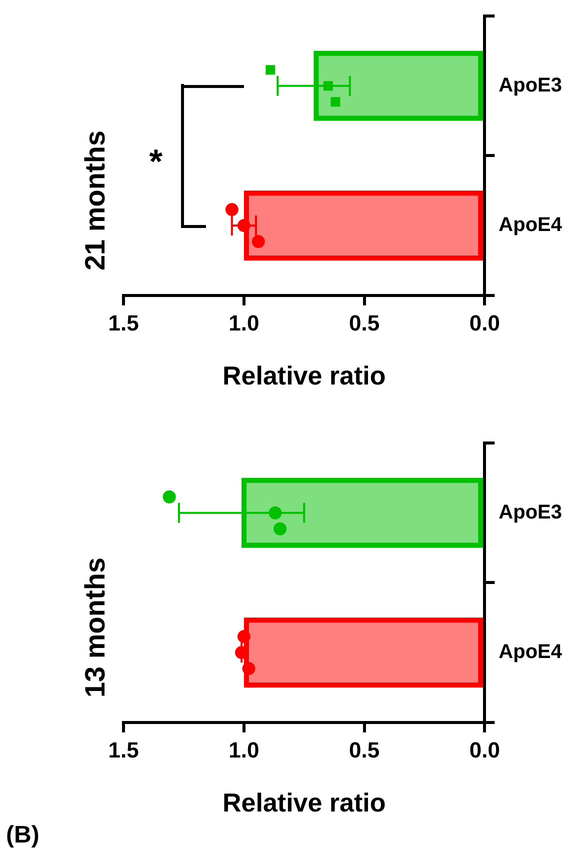 The image size is (570, 854). I want to click on text: 21 months, so click(95, 200).